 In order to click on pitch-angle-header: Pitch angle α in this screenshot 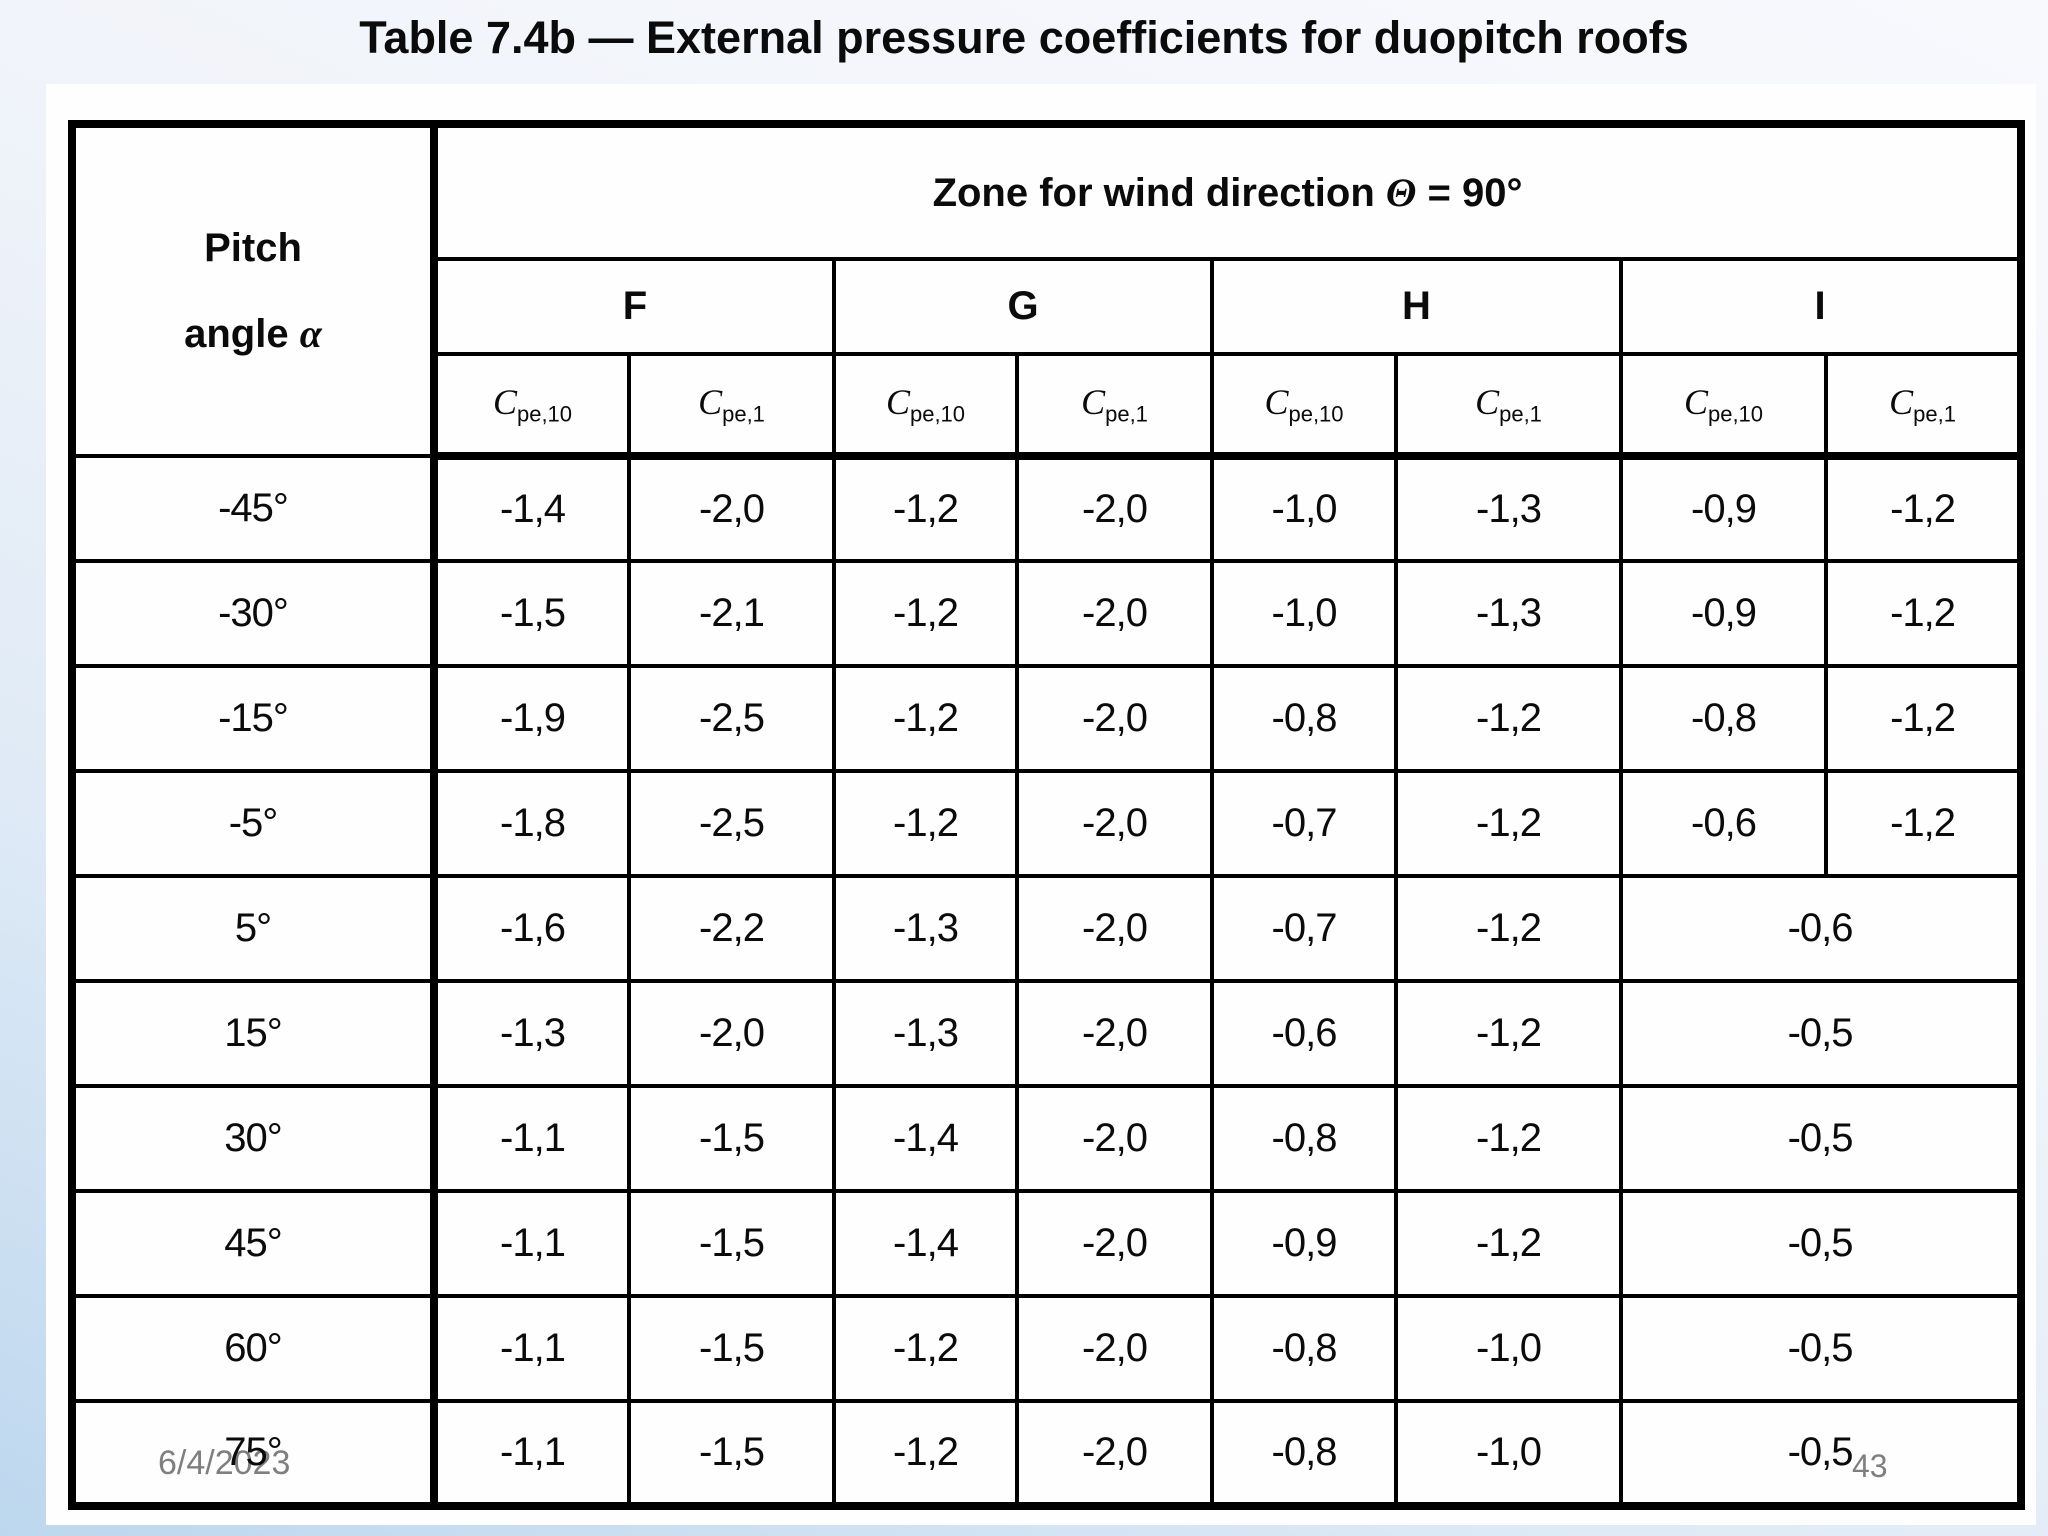, I will do `click(254, 290)`.